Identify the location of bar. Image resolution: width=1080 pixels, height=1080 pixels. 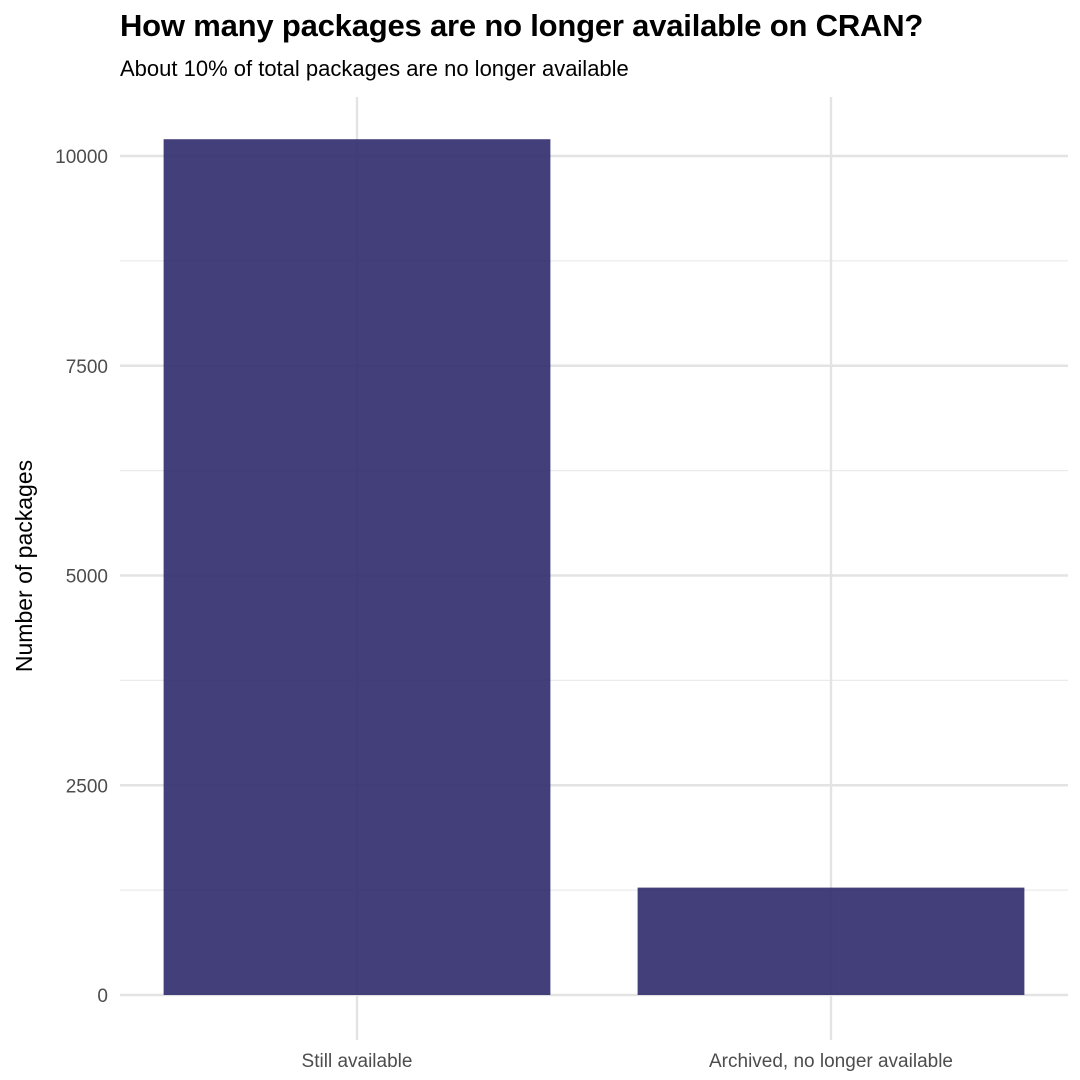
(831, 941).